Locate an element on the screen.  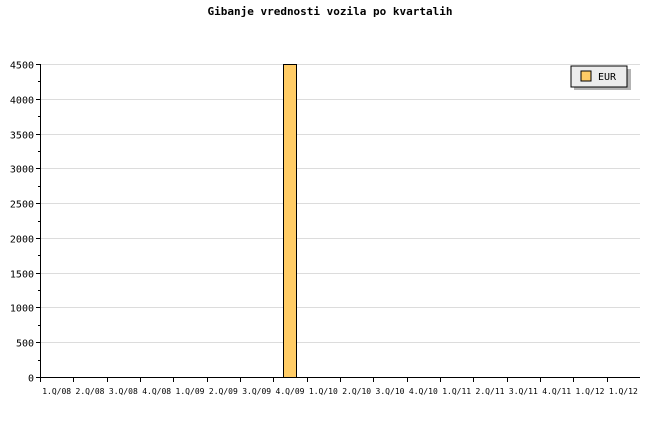
chart-title: Gibanje vrednosti vozila po kvartalih is located at coordinates (329, 11).